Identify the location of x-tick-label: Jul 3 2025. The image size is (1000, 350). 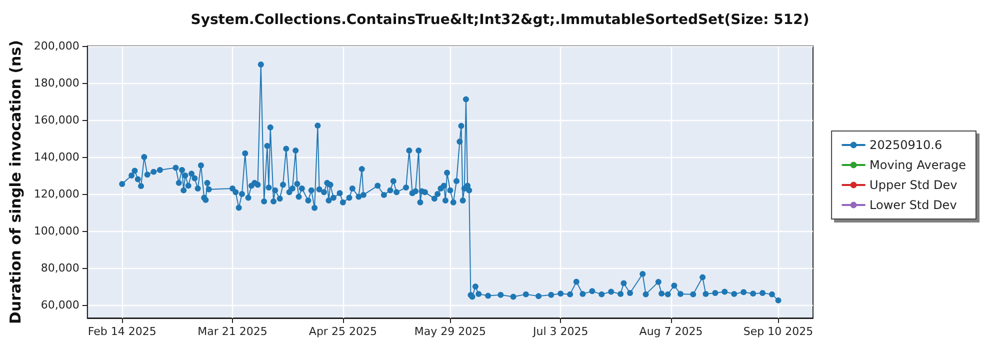
(560, 331).